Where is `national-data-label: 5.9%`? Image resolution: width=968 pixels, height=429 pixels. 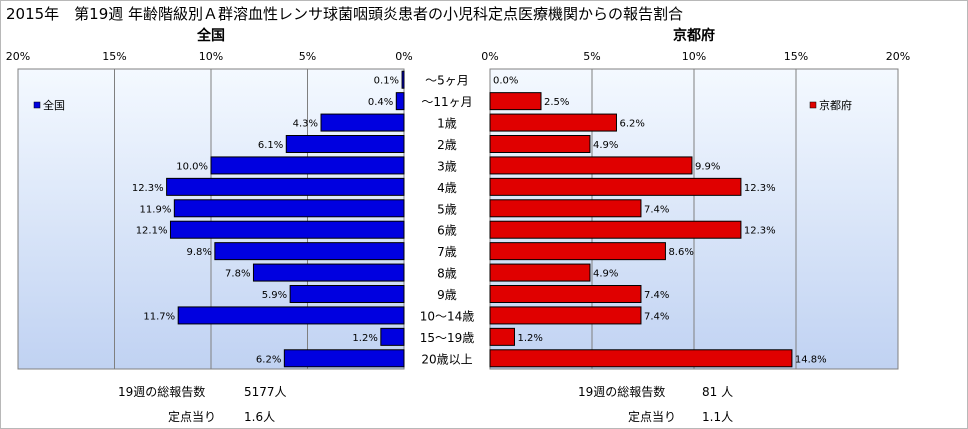
national-data-label: 5.9% is located at coordinates (274, 295).